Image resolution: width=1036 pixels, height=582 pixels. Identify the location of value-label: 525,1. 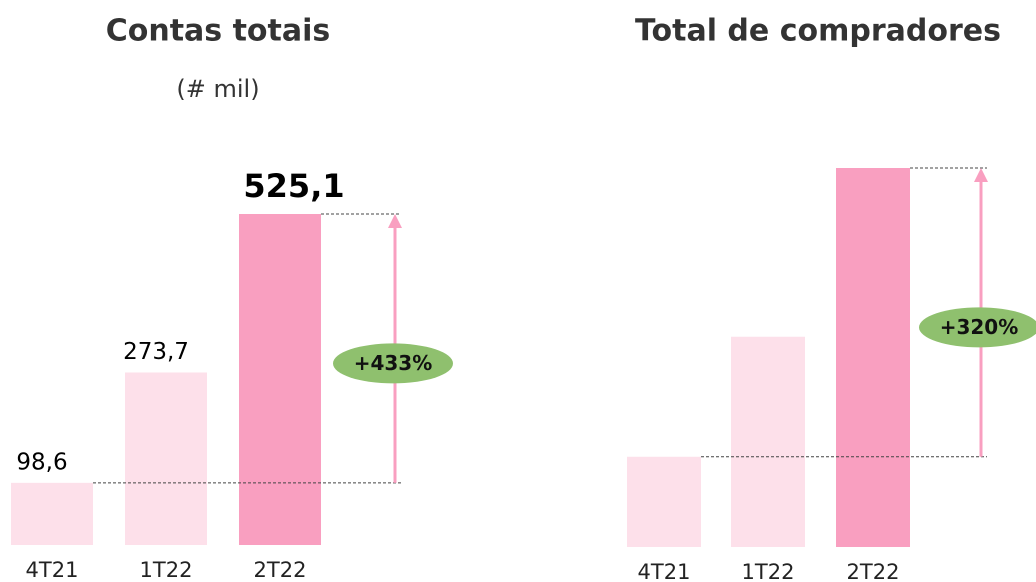
(293, 186).